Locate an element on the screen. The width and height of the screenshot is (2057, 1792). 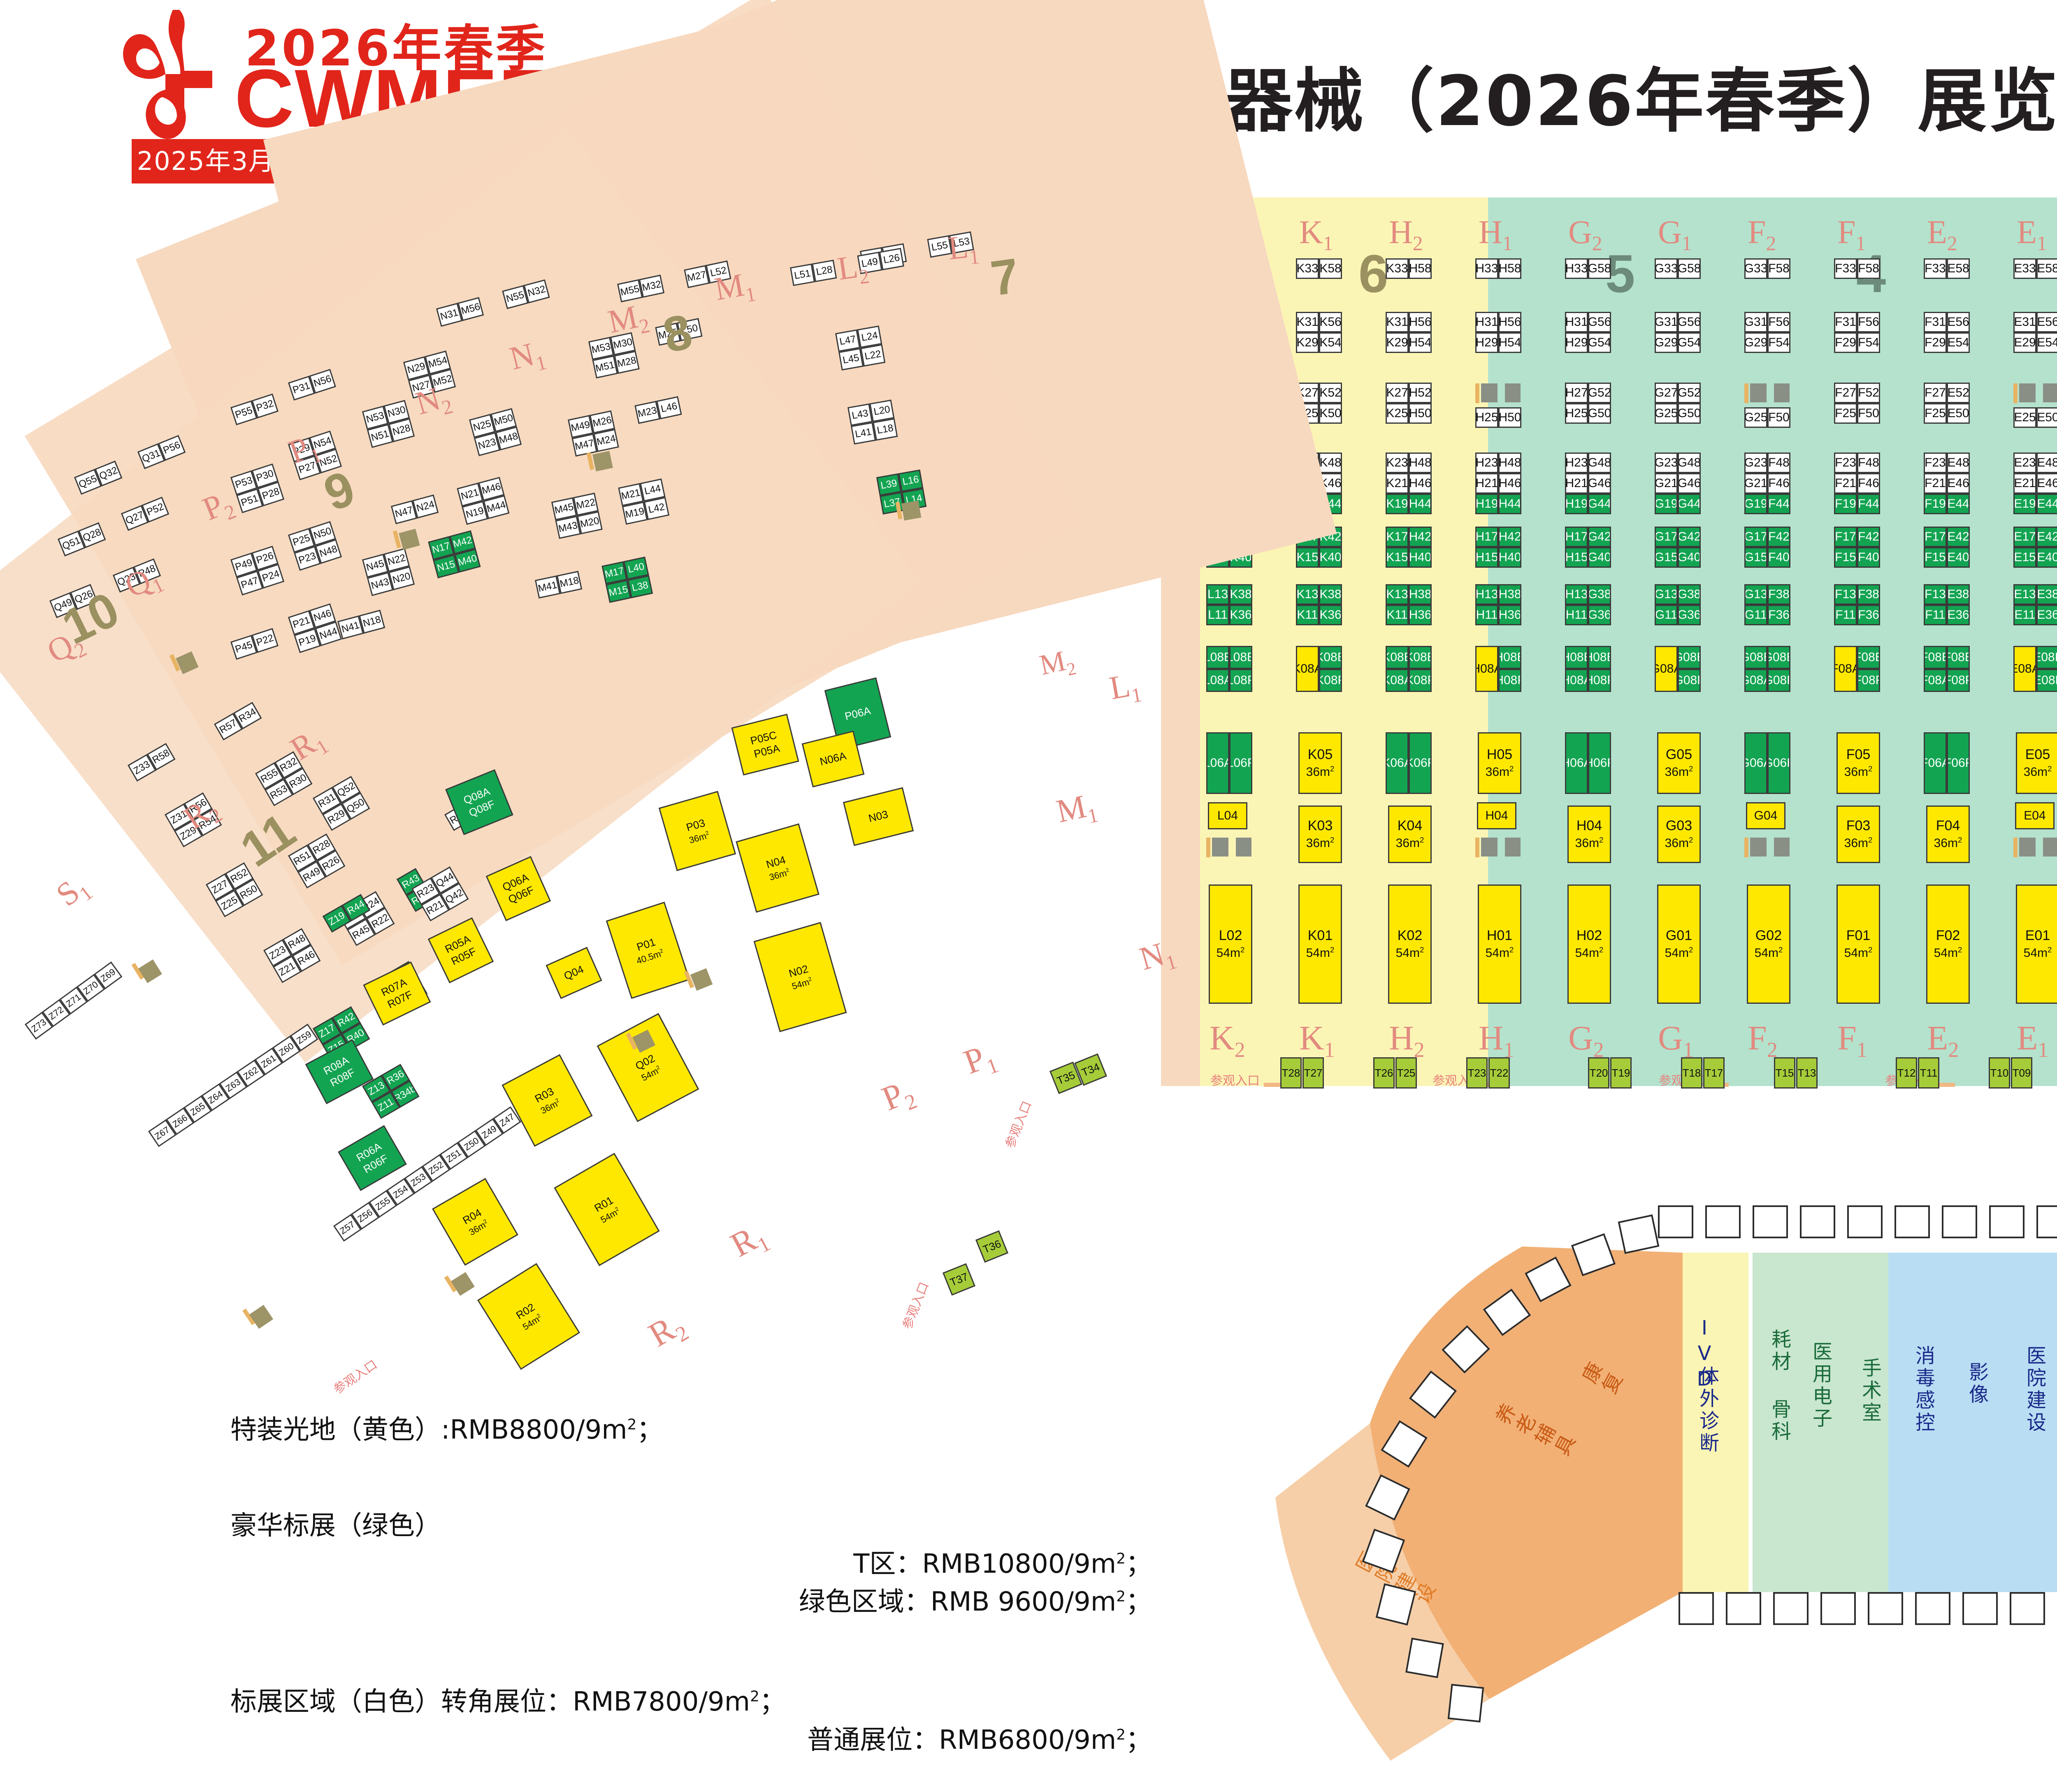
booth-F56: F56 is located at coordinates (1868, 322).